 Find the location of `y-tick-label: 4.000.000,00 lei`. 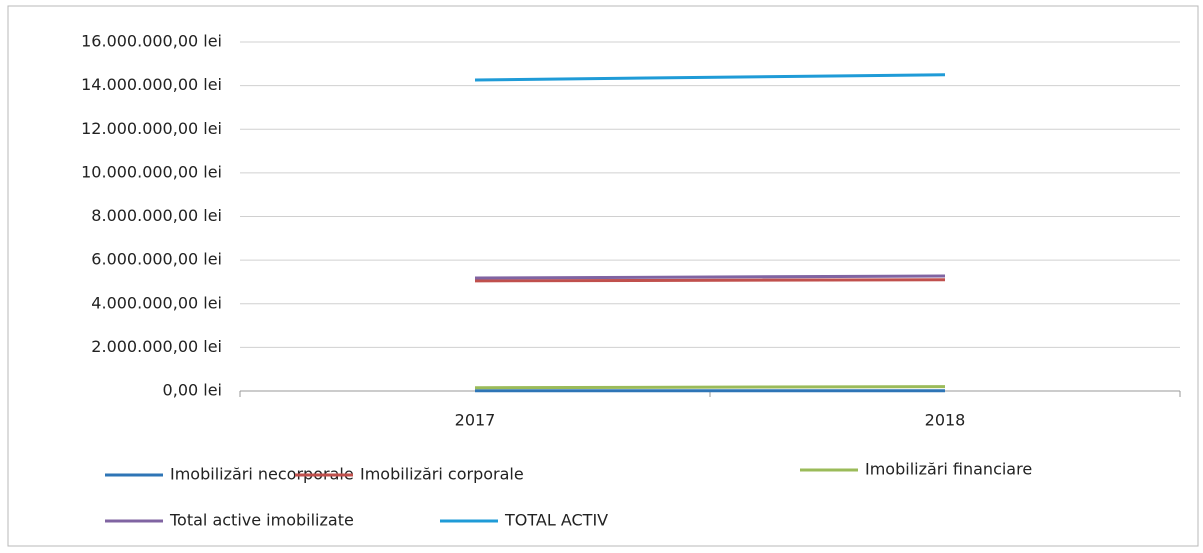

y-tick-label: 4.000.000,00 lei is located at coordinates (156, 302).